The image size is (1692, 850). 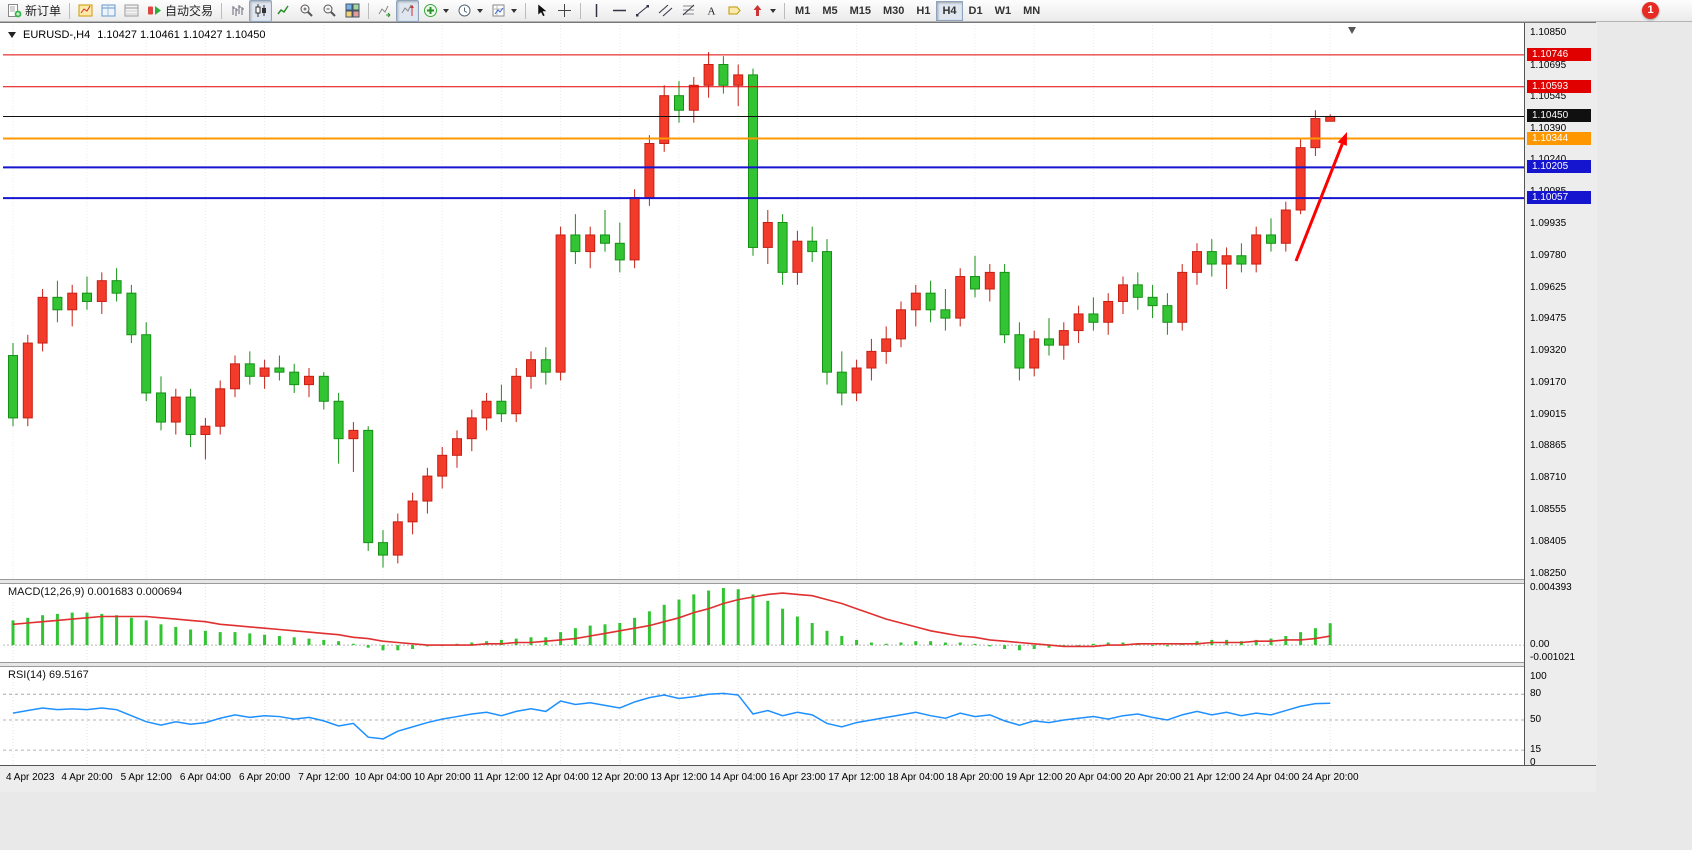 I want to click on svg-text: A, so click(x=712, y=12).